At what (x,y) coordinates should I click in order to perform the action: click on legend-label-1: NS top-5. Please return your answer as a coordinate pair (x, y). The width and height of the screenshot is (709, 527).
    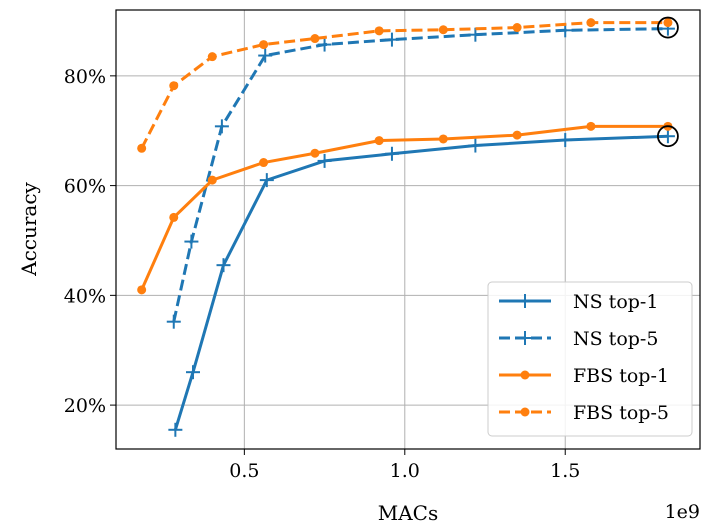
    Looking at the image, I should click on (615, 339).